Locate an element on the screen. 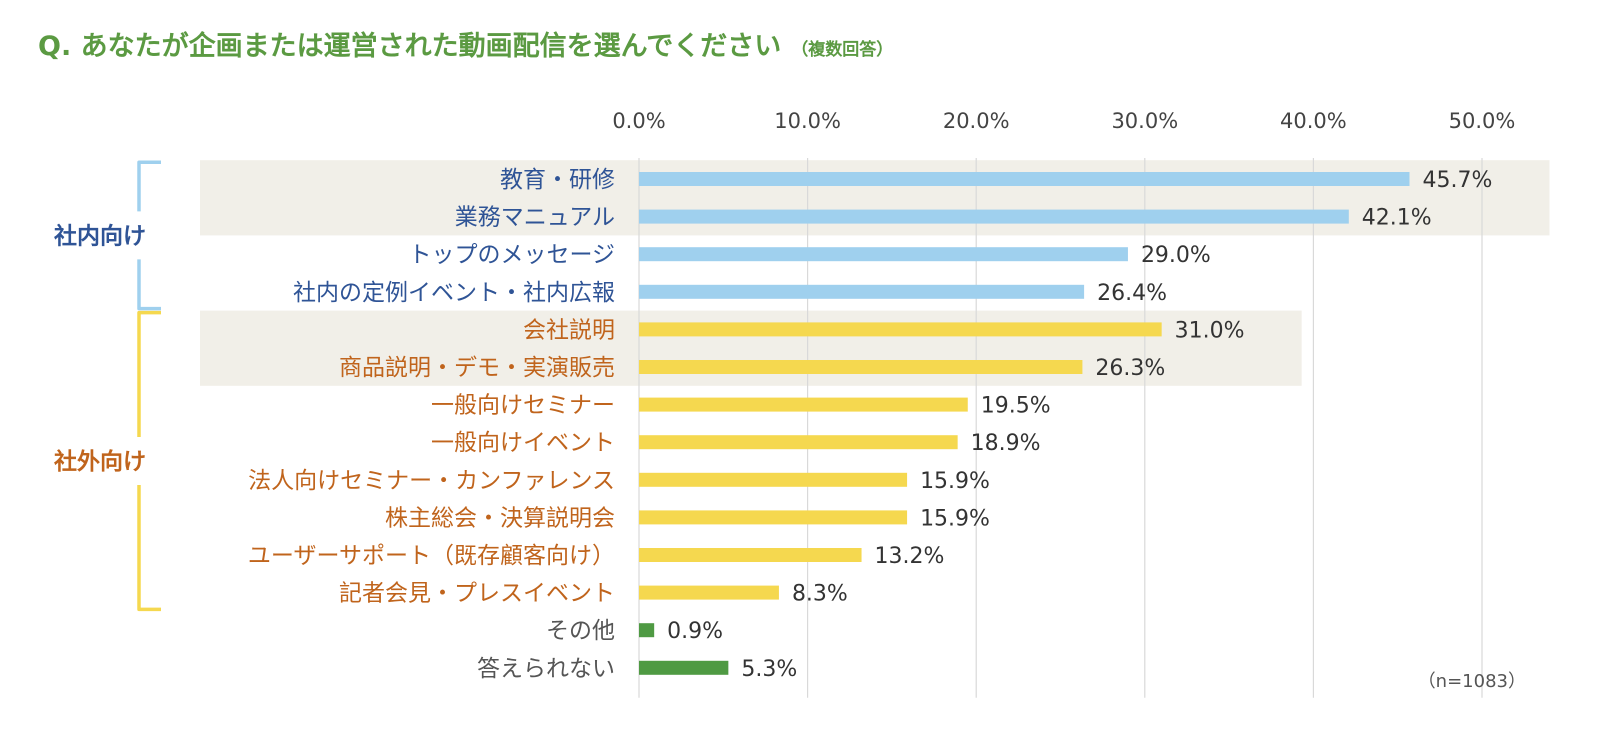  chart-title-sub: （複数回答） is located at coordinates (842, 50).